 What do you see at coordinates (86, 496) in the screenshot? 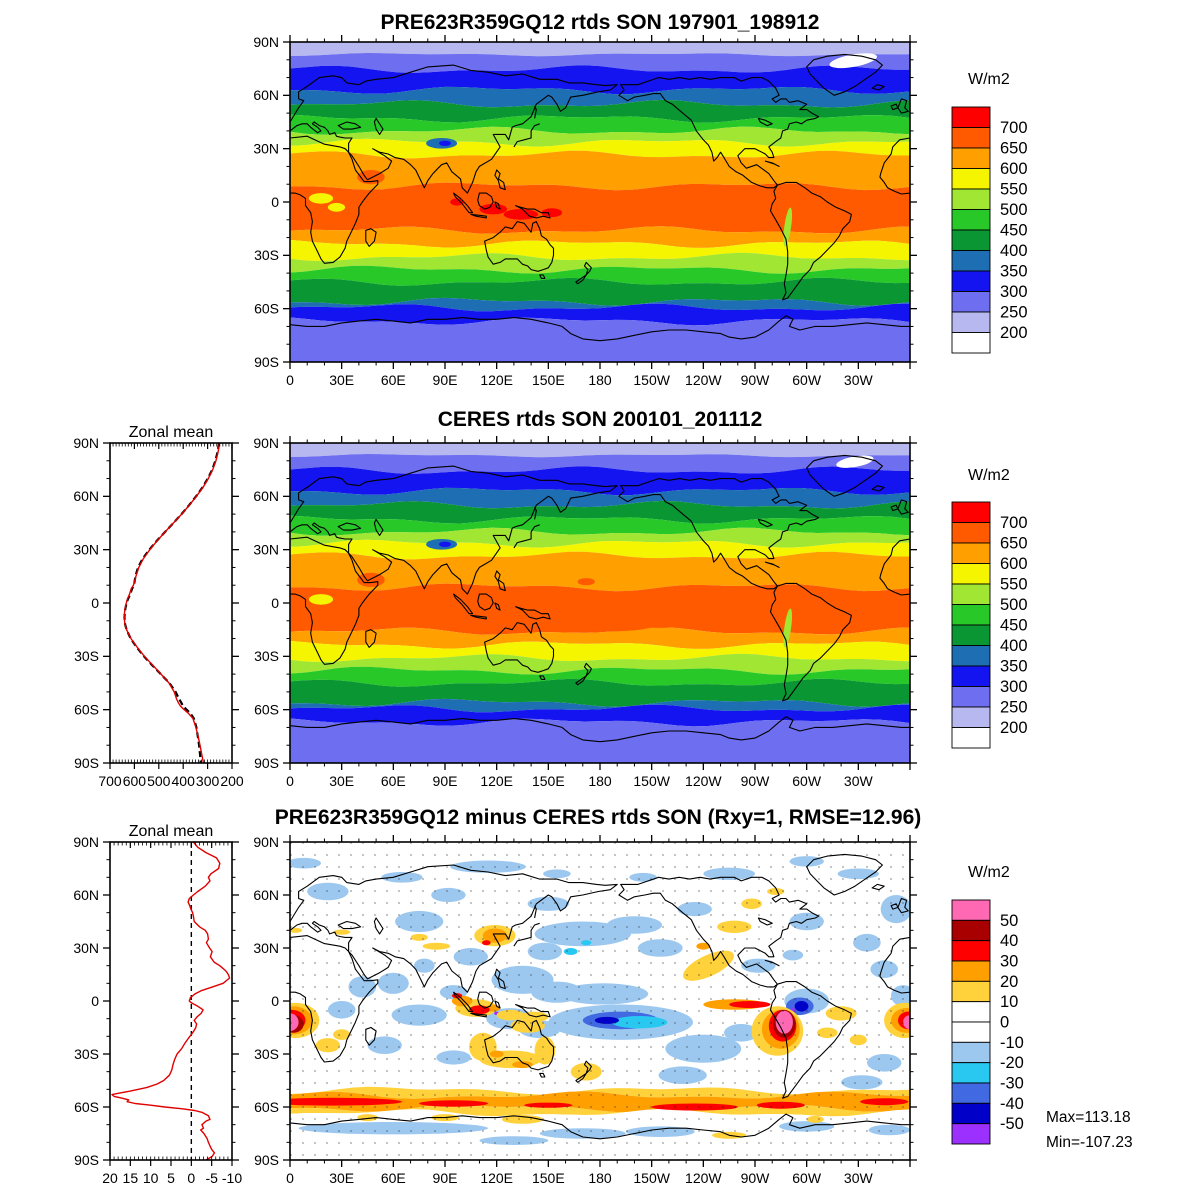
I see `zonal-lat-tick-label: 60N` at bounding box center [86, 496].